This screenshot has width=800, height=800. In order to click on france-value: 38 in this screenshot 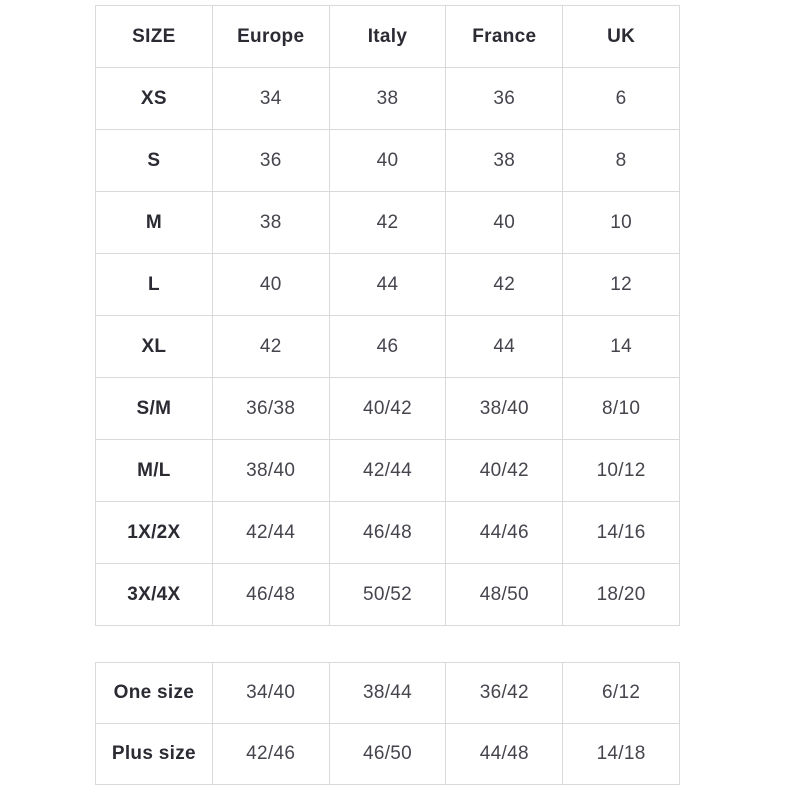, I will do `click(504, 160)`.